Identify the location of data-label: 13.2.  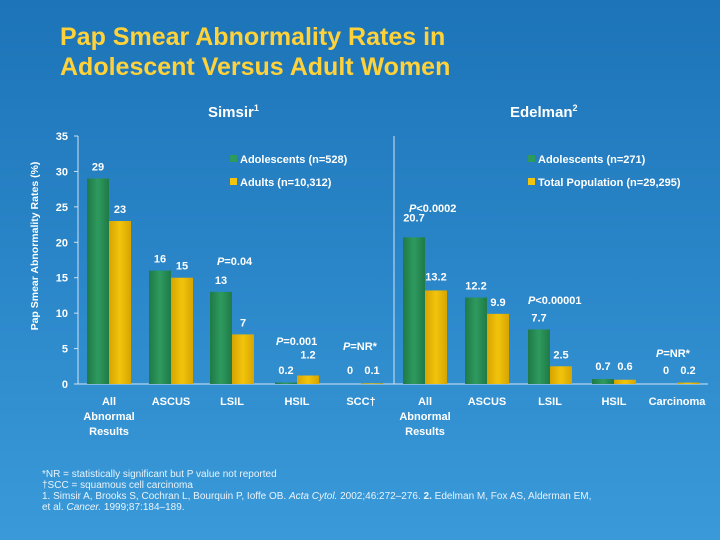
(435, 277).